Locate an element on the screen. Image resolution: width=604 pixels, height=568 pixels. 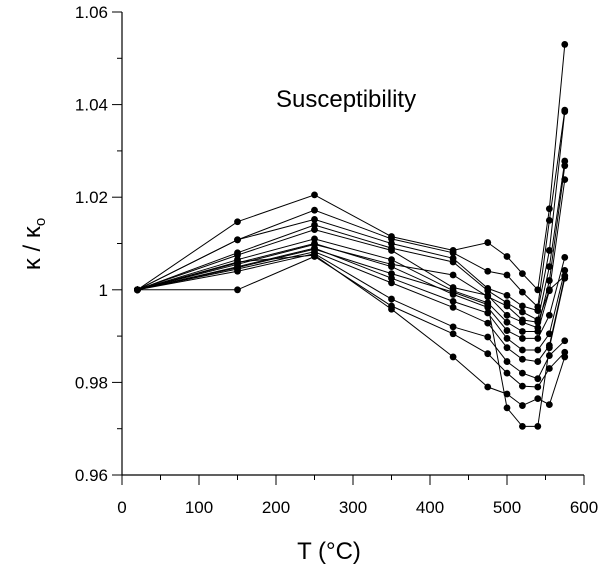
x-tick-label: 0 is located at coordinates (121, 507).